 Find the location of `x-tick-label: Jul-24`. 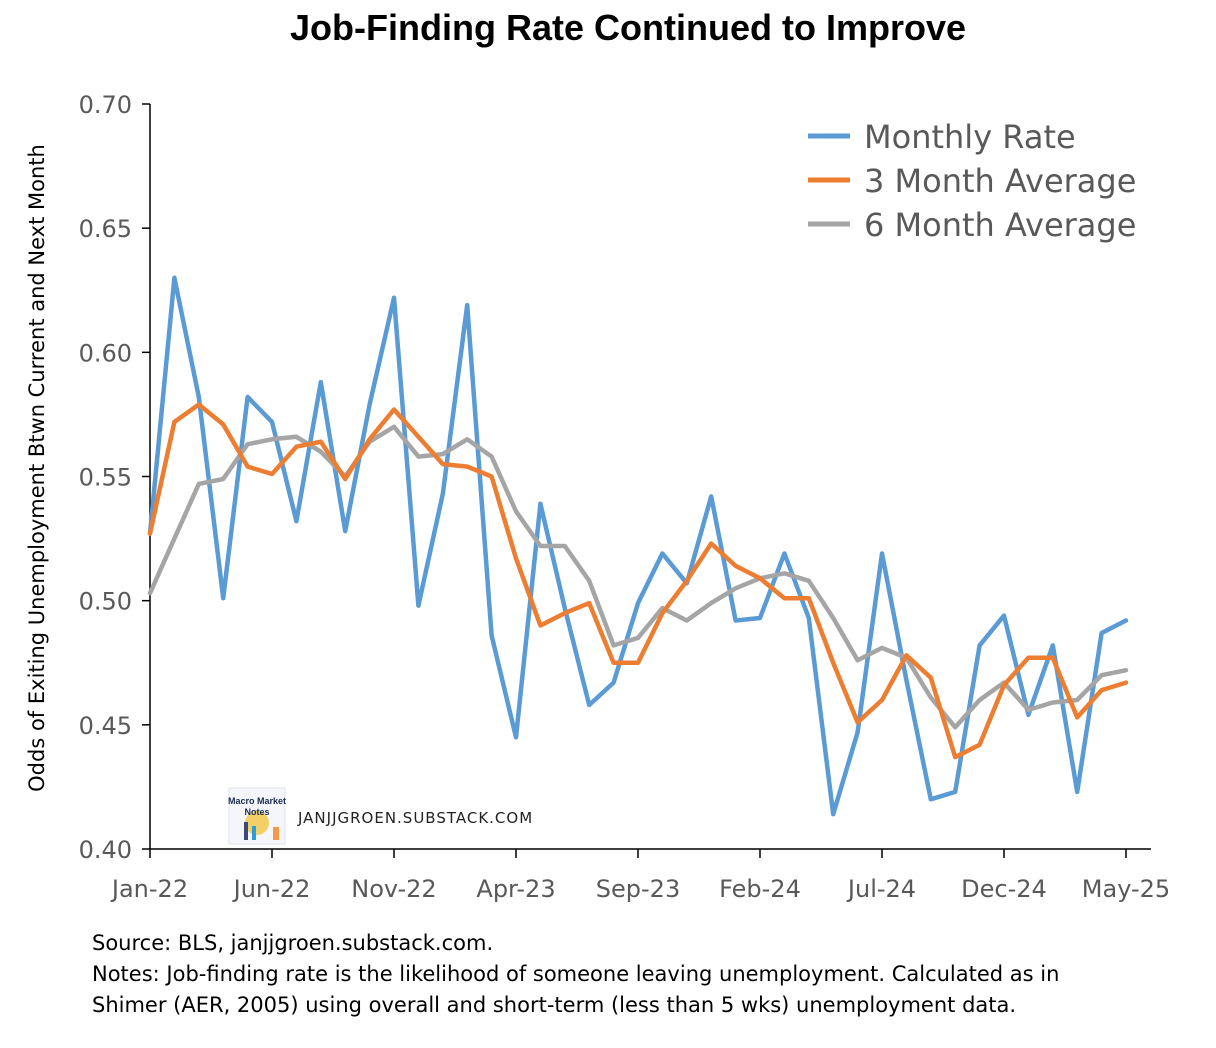

x-tick-label: Jul-24 is located at coordinates (881, 889).